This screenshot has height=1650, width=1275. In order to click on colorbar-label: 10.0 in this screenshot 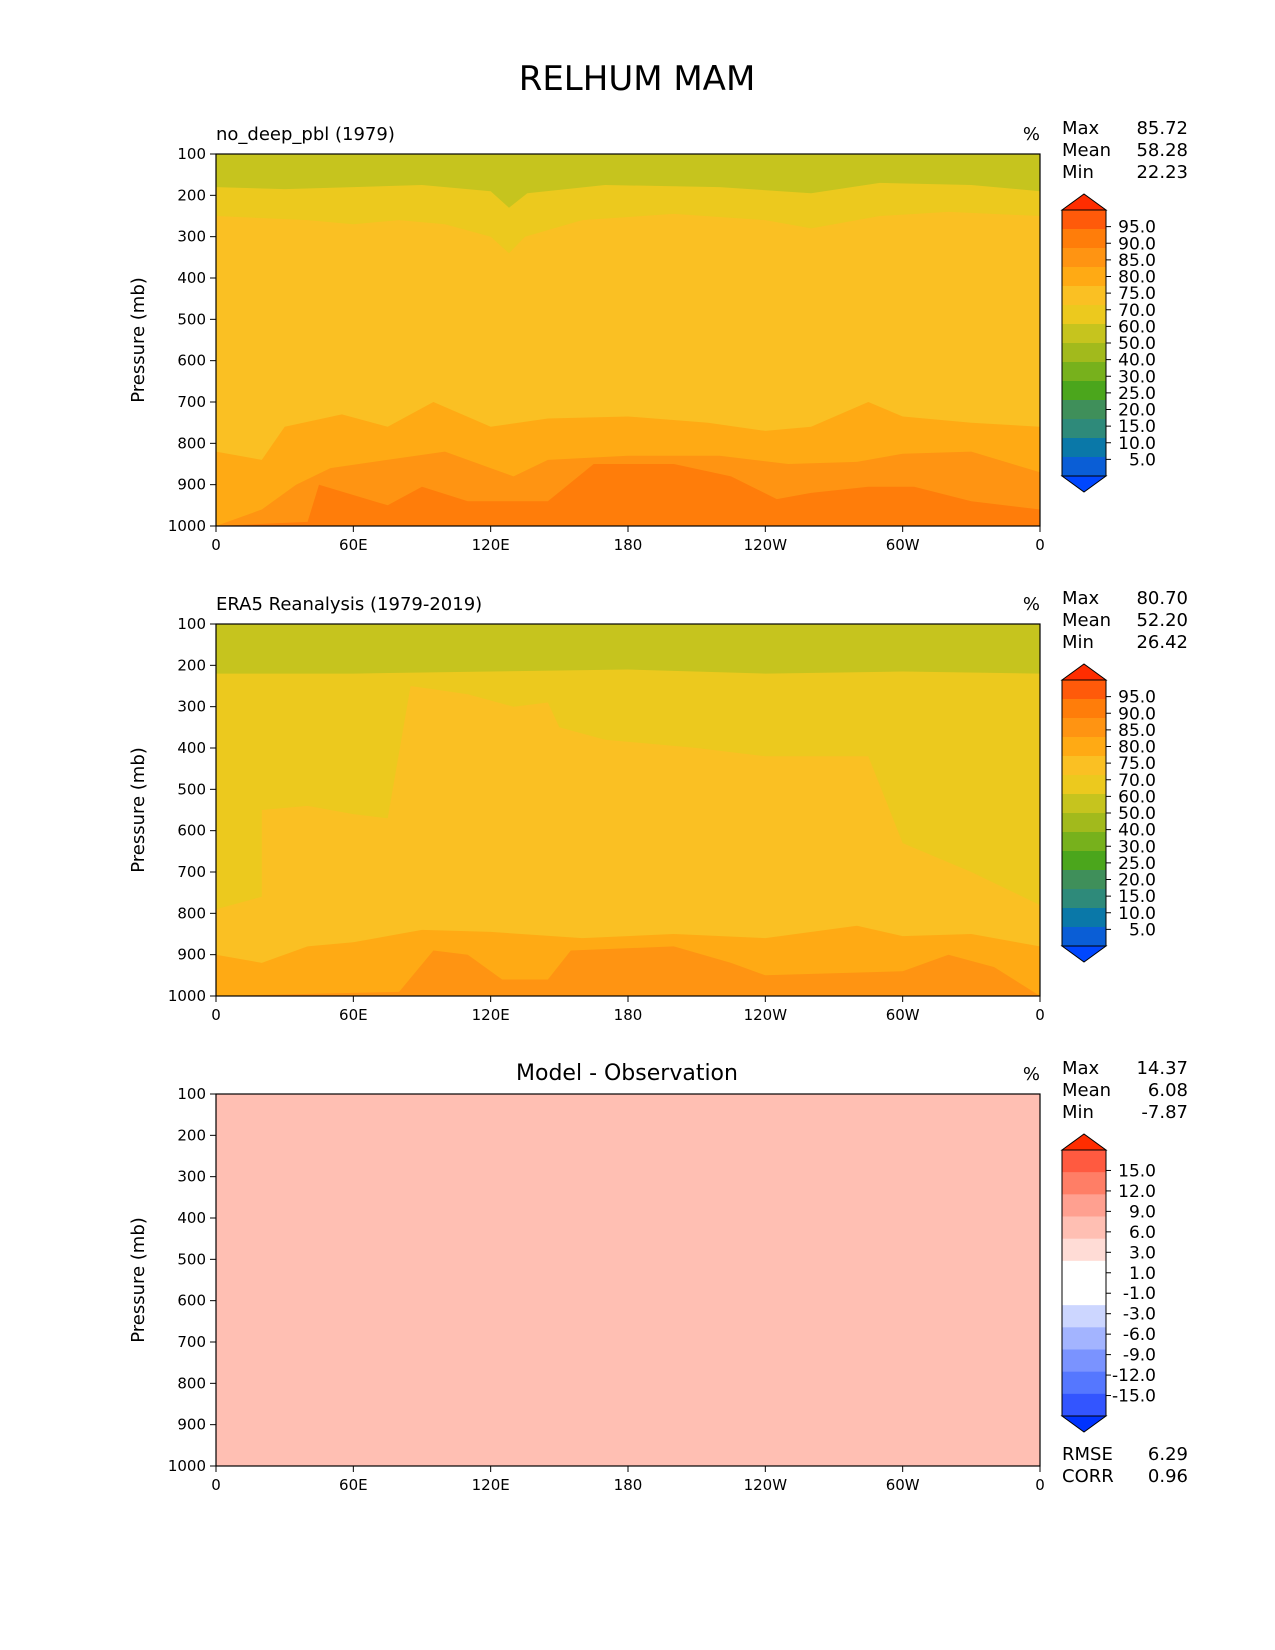, I will do `click(1137, 444)`.